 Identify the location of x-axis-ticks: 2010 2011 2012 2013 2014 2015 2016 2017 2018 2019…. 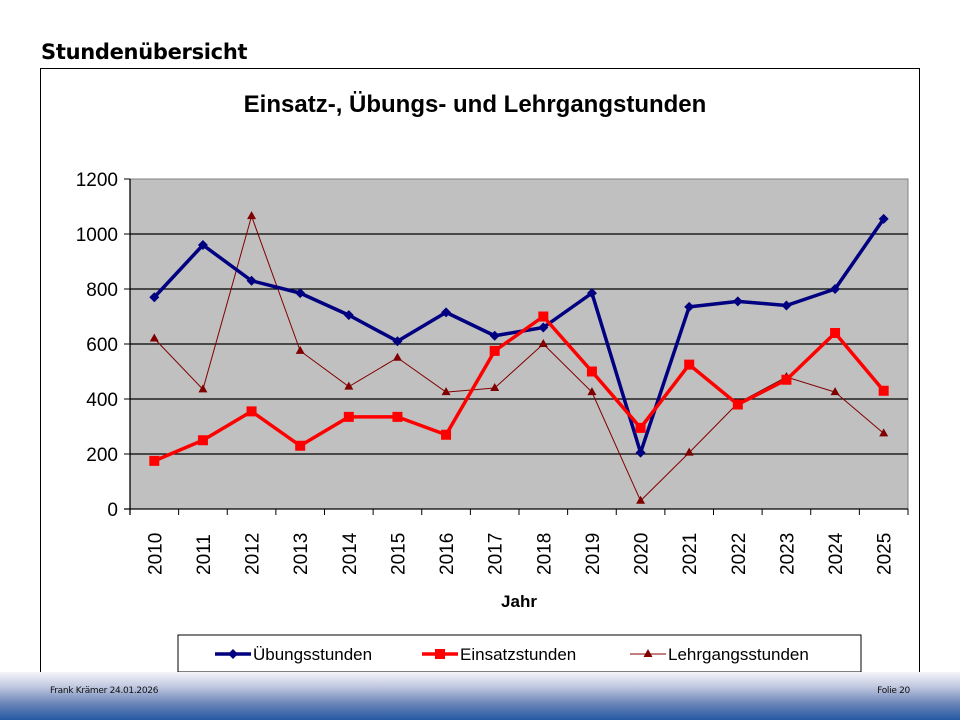
(519, 542).